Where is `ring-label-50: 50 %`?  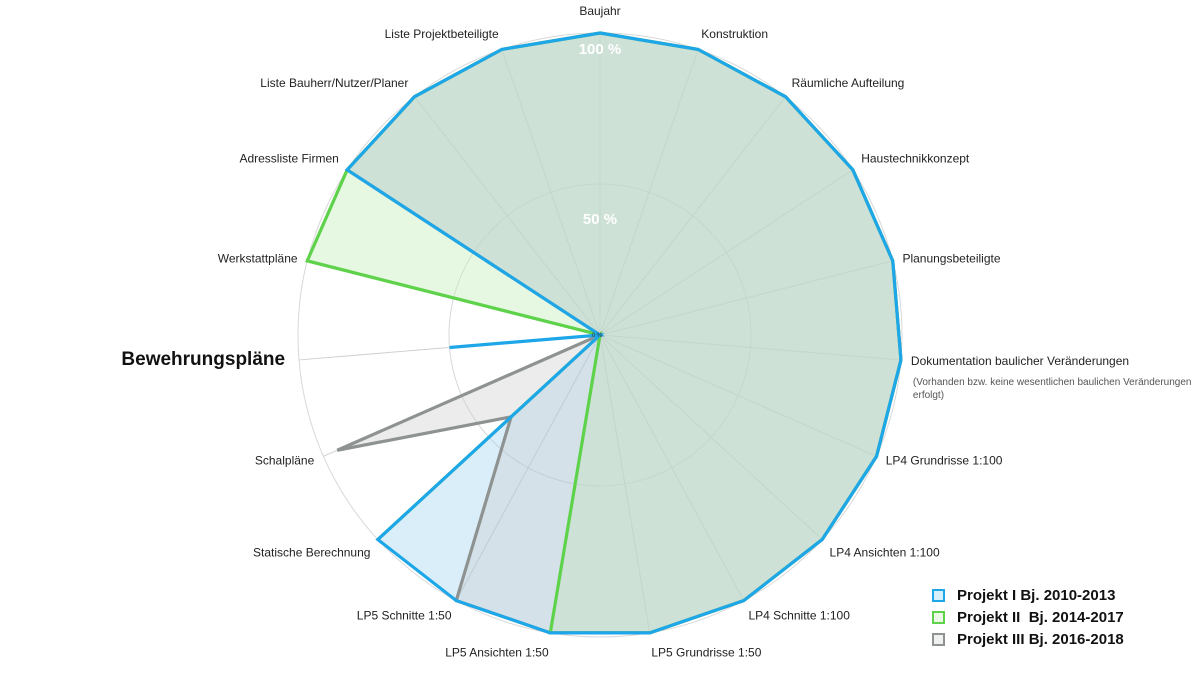
ring-label-50: 50 % is located at coordinates (600, 219).